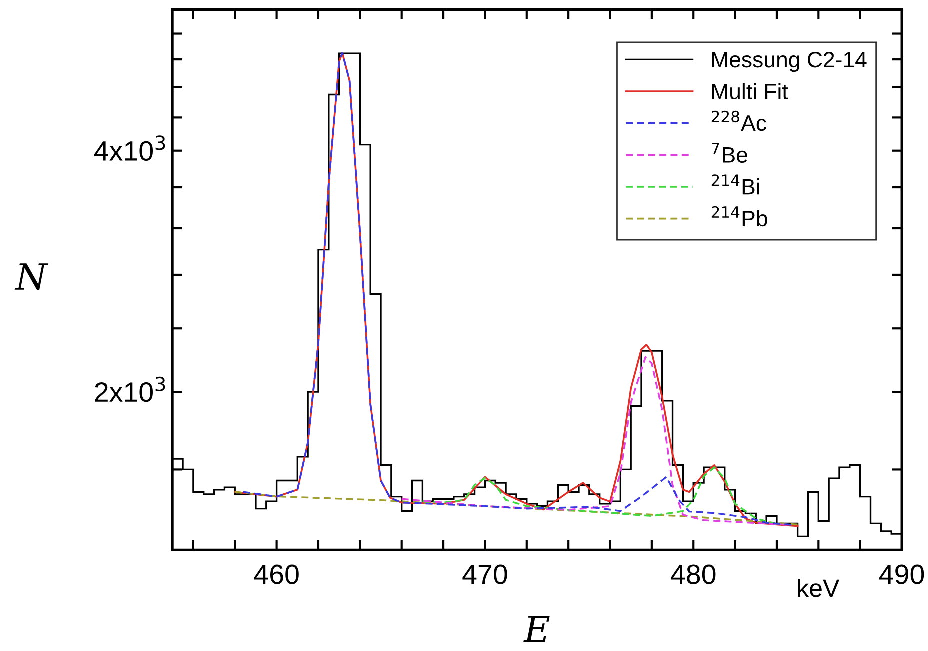 This screenshot has height=651, width=928. I want to click on y-tick-label: 2x10$^{3}$, so click(130, 389).